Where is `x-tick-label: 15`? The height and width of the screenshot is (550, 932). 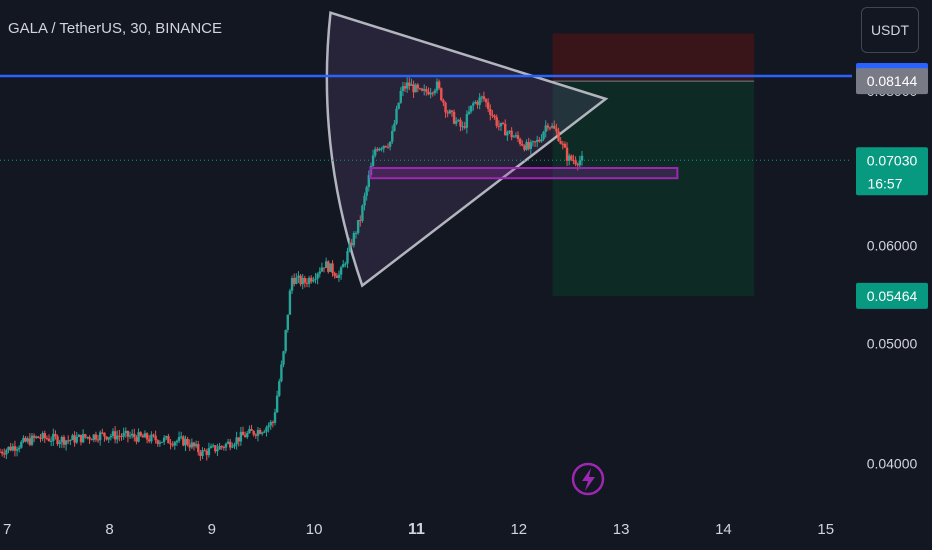
x-tick-label: 15 is located at coordinates (825, 529).